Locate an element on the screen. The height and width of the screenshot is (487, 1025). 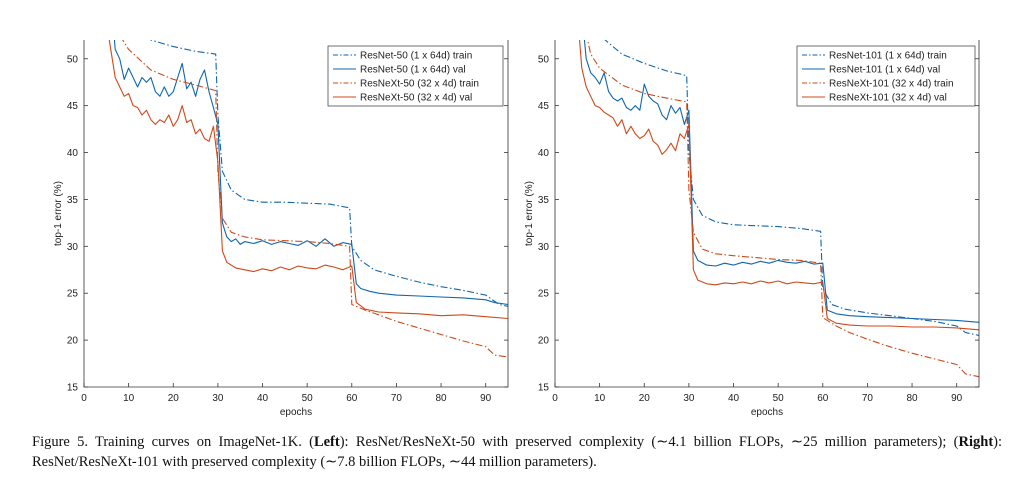
legend-entry: ResNeXt-50 (32 x 4d) val is located at coordinates (416, 98).